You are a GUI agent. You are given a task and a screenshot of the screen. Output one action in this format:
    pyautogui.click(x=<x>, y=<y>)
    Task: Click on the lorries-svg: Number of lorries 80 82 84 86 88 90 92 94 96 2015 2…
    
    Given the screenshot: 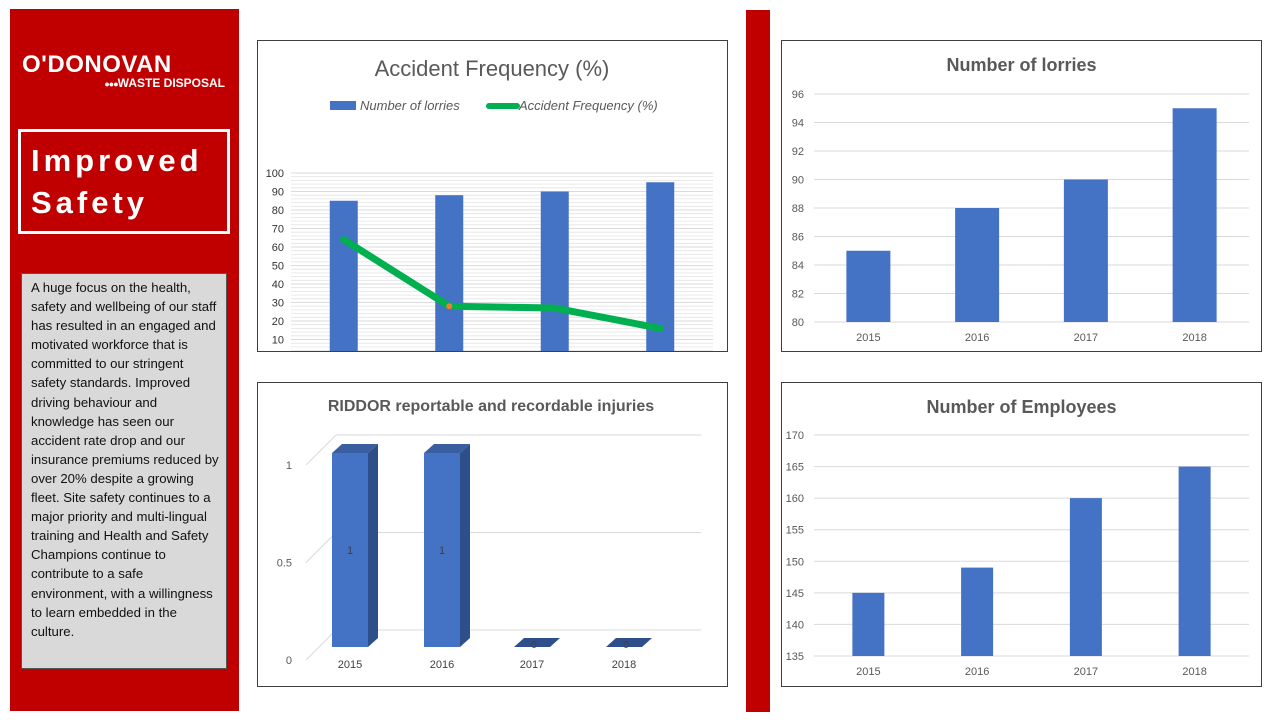 What is the action you would take?
    pyautogui.click(x=1020, y=199)
    